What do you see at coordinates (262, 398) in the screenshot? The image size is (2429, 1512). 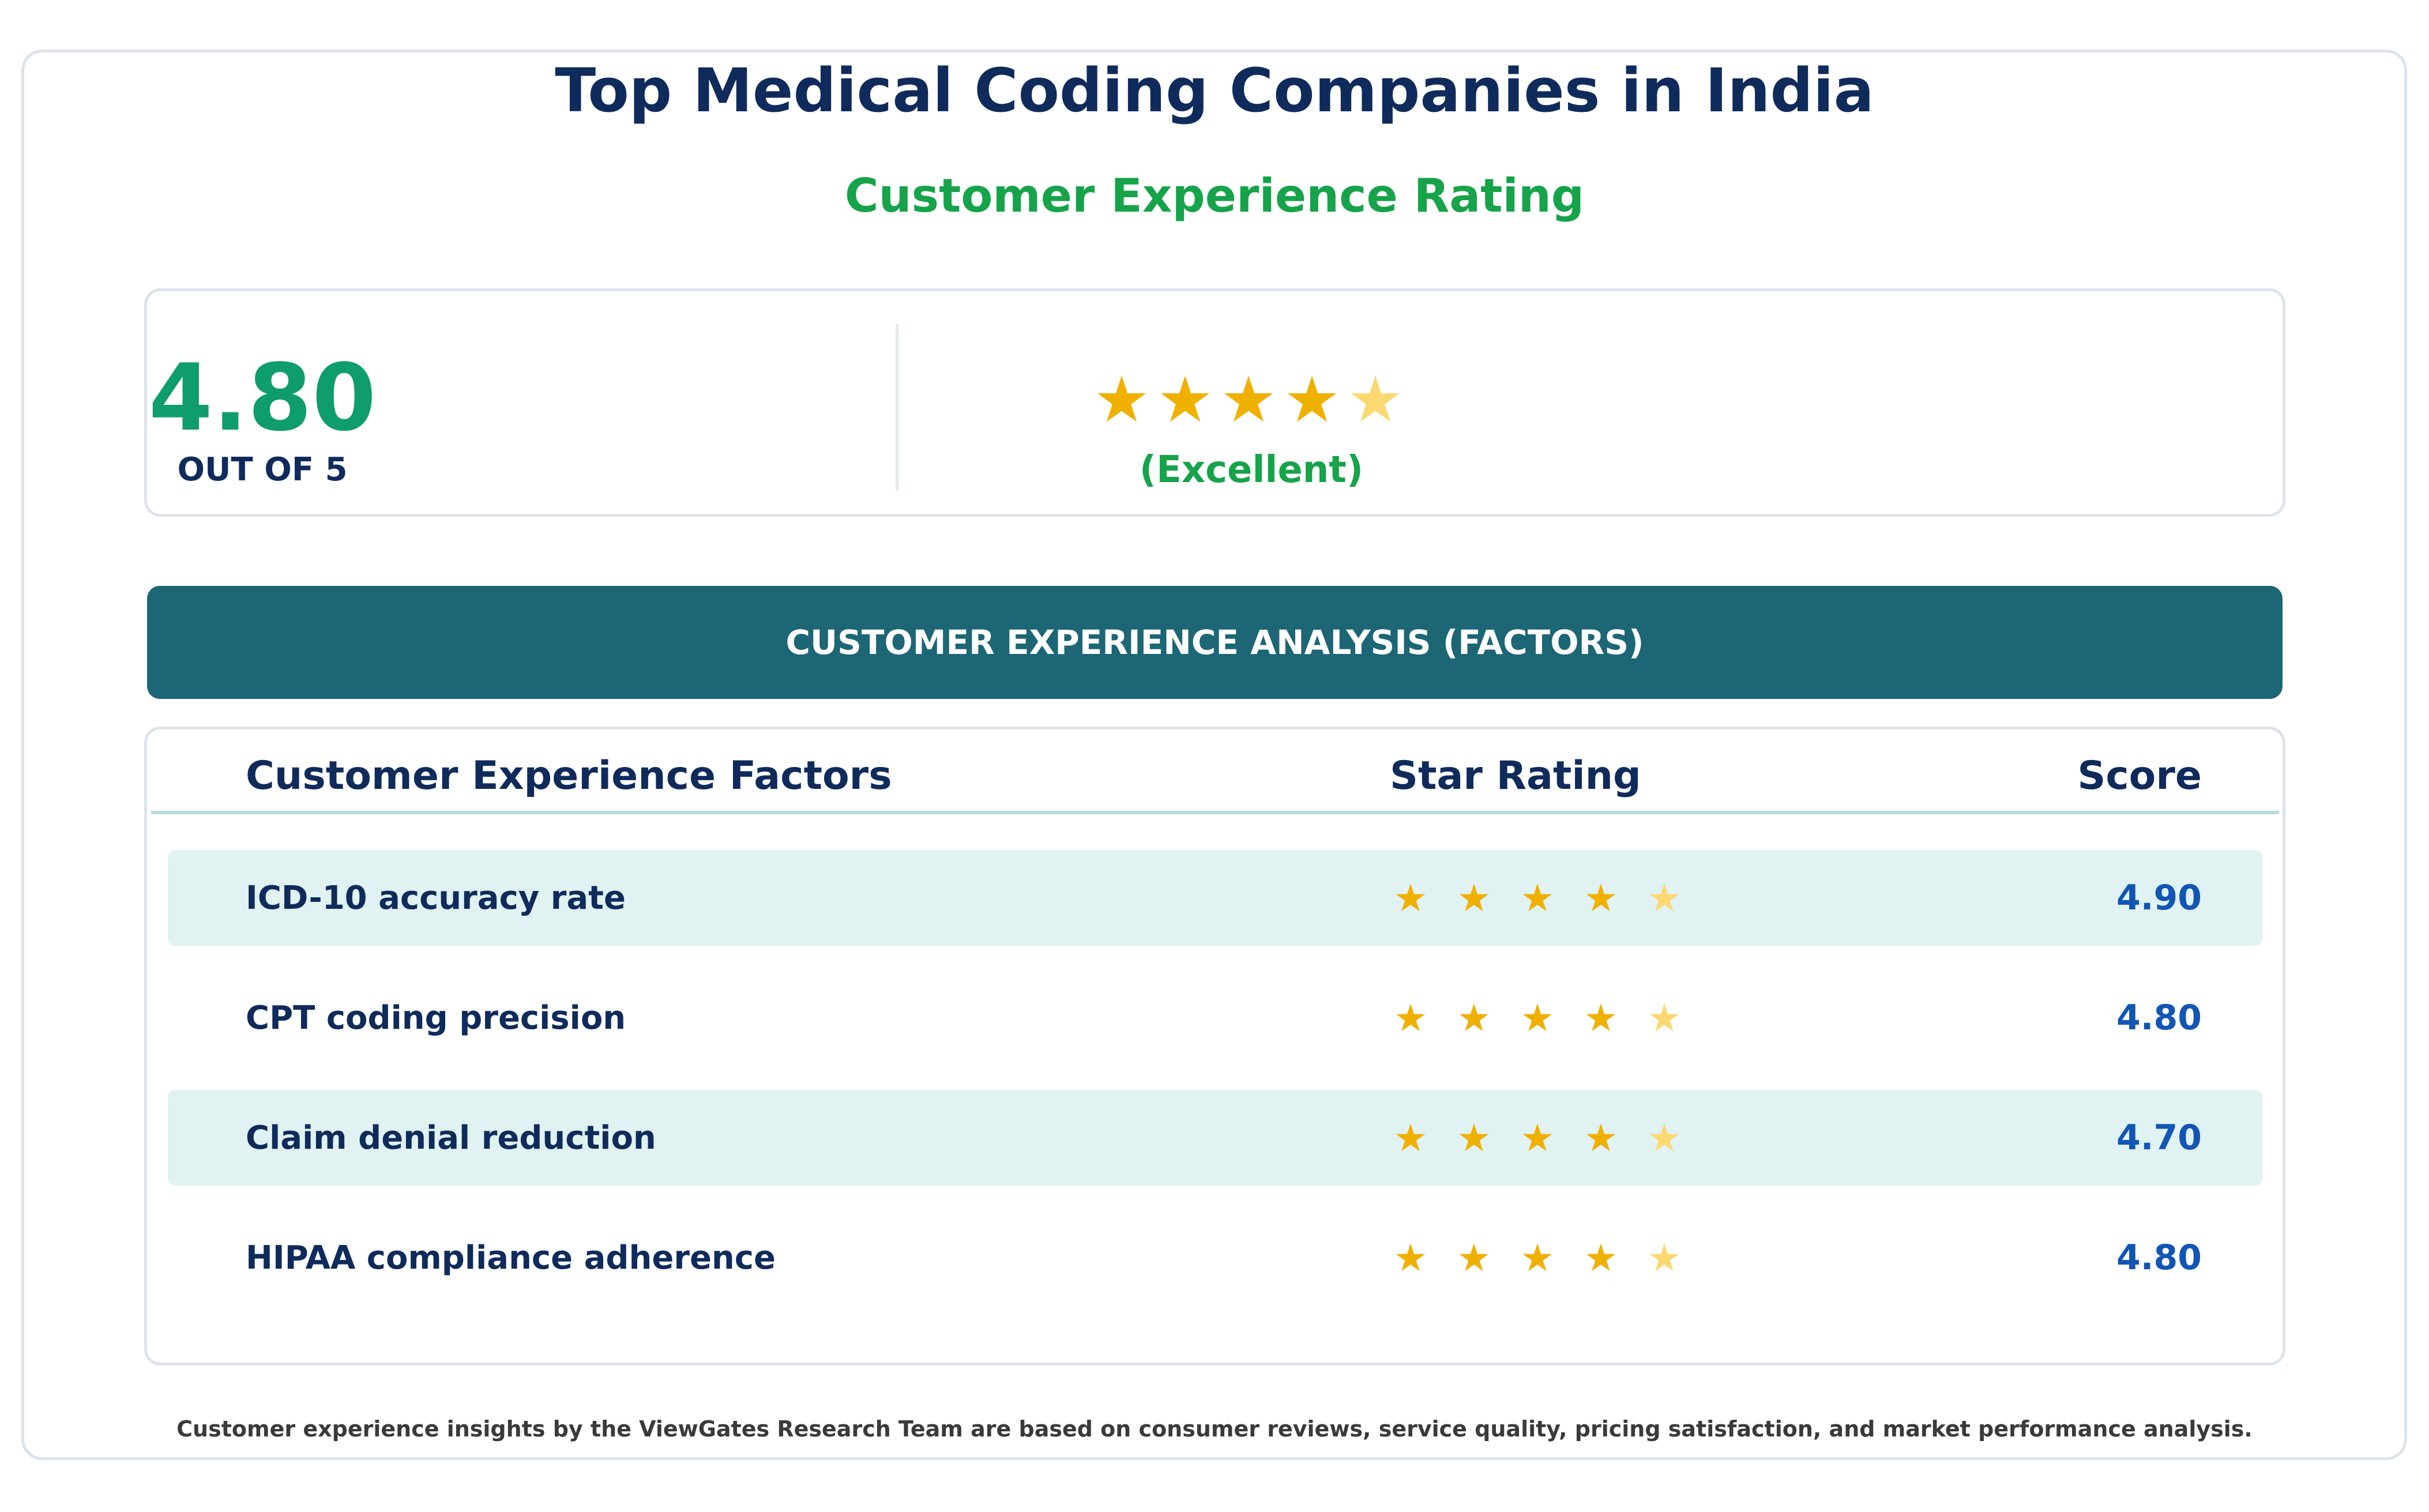 I see `overall-score: 4.80` at bounding box center [262, 398].